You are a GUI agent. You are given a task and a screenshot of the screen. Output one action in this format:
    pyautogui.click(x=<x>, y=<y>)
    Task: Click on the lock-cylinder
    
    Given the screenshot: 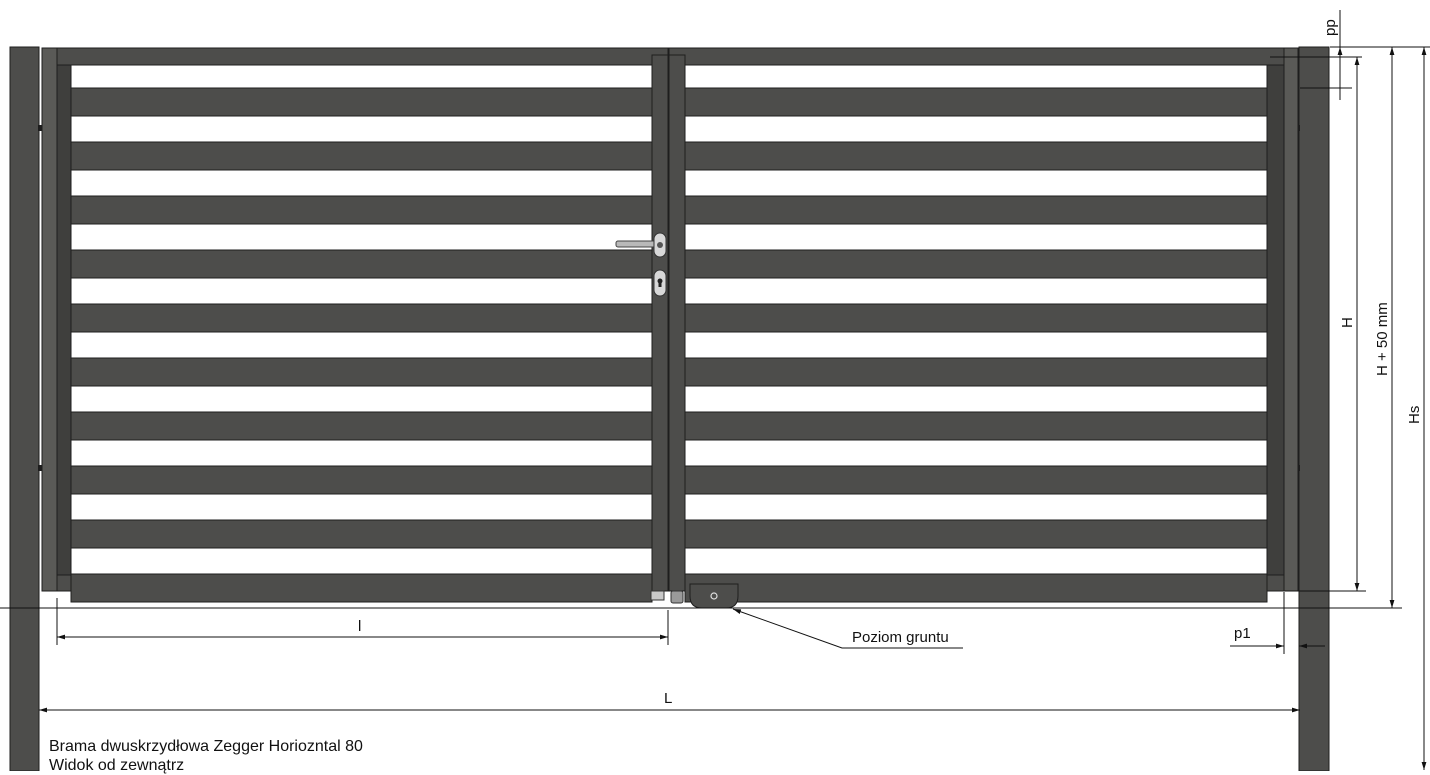 What is the action you would take?
    pyautogui.click(x=660, y=283)
    